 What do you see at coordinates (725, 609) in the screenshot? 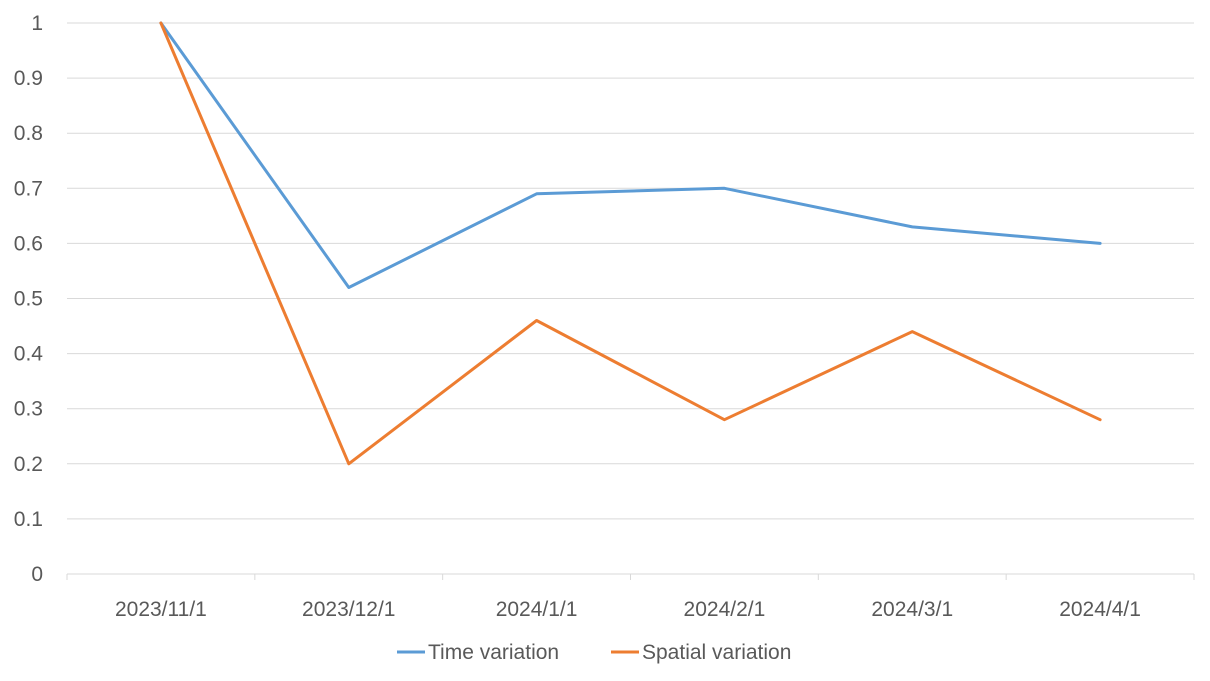
I see `x-tick-label: 2024/2/1` at bounding box center [725, 609].